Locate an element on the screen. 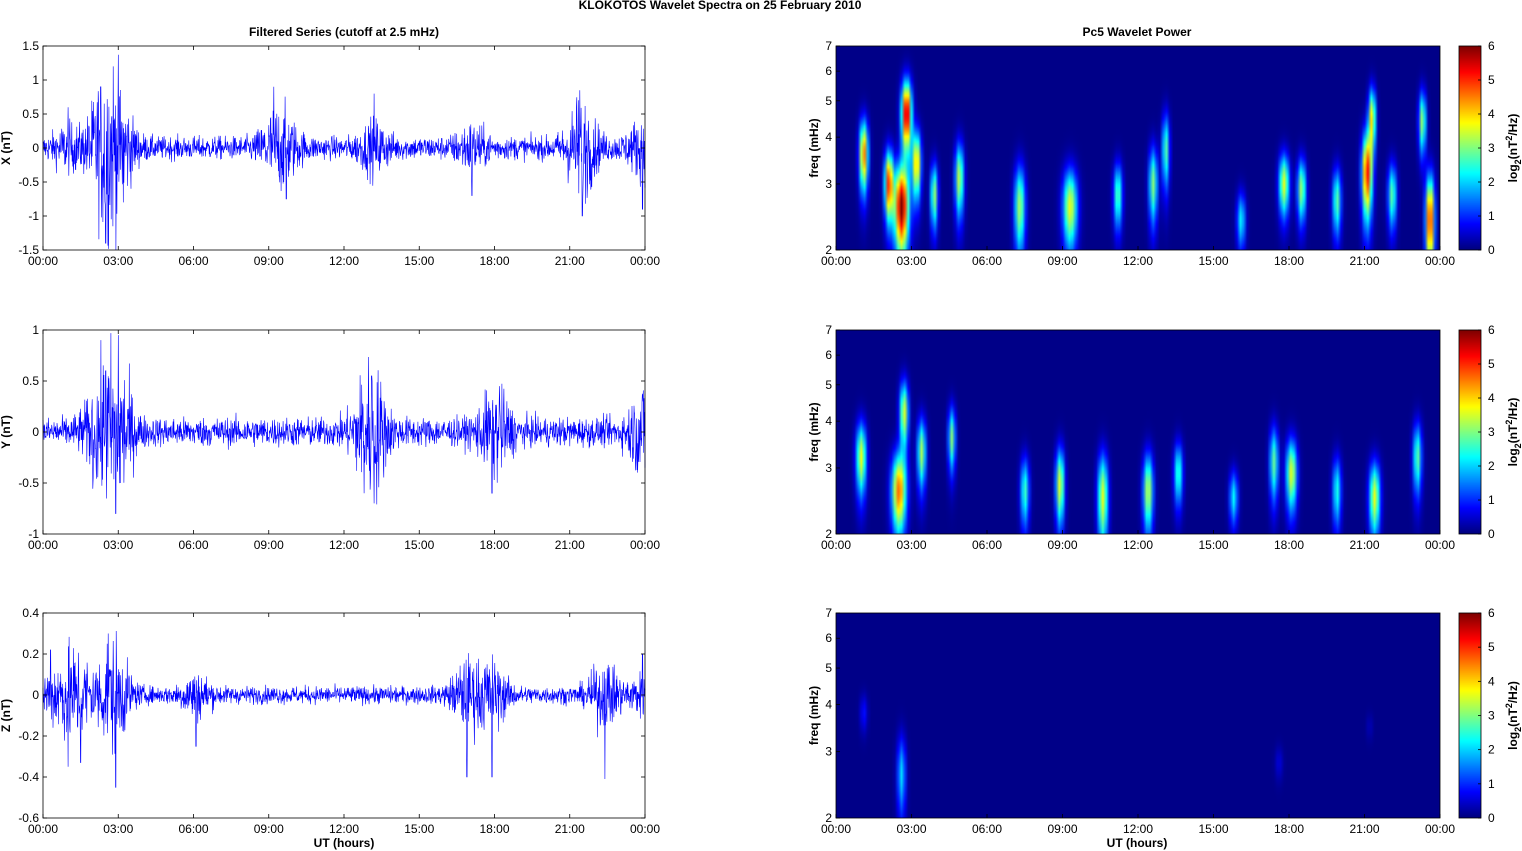 The image size is (1522, 851). ytick-label: -0.4 is located at coordinates (28, 777).